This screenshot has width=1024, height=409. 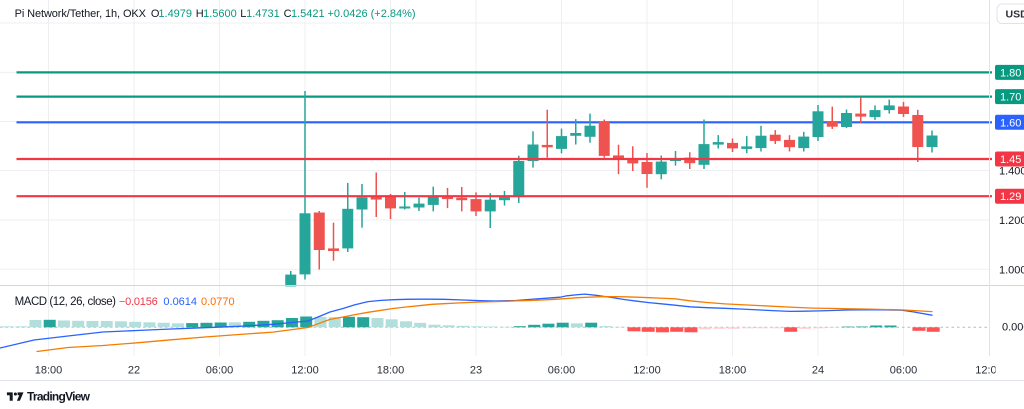 I want to click on svg-text: 1.29, so click(x=1010, y=197).